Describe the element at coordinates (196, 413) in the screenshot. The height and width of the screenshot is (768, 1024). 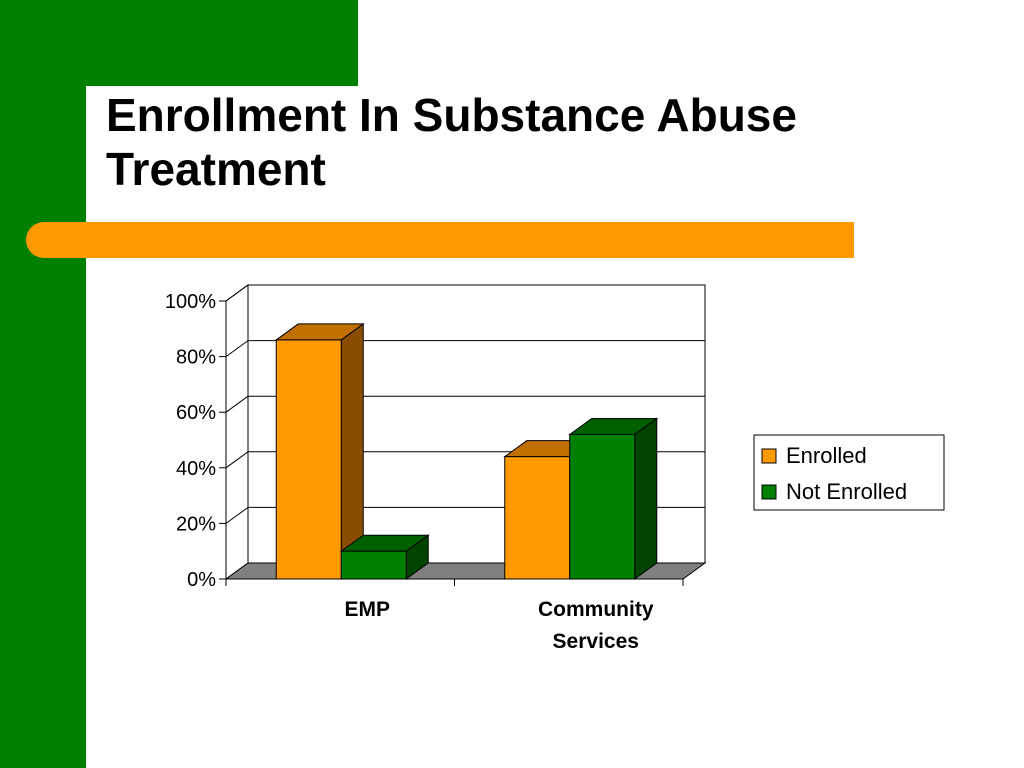
I see `y-tick-label: 60%` at that location.